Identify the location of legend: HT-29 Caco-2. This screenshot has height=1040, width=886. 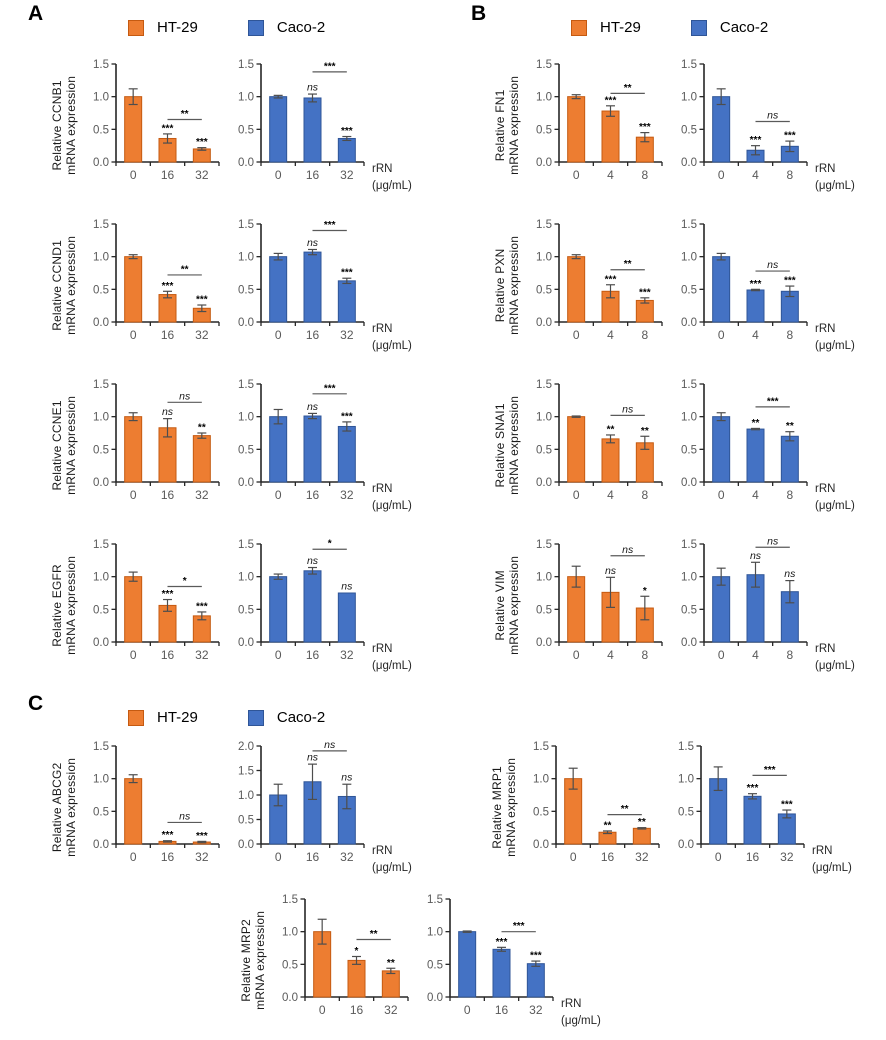
(226, 27).